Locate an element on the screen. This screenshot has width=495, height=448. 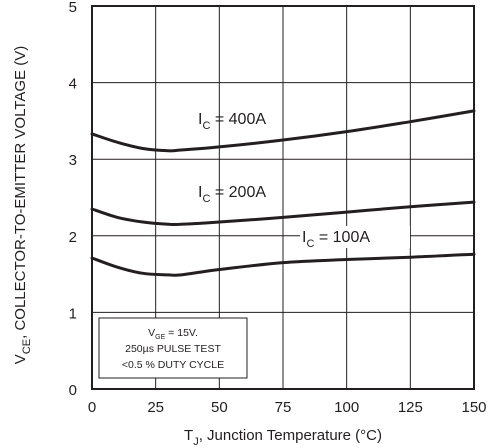
x-tick-75: 75 is located at coordinates (283, 407).